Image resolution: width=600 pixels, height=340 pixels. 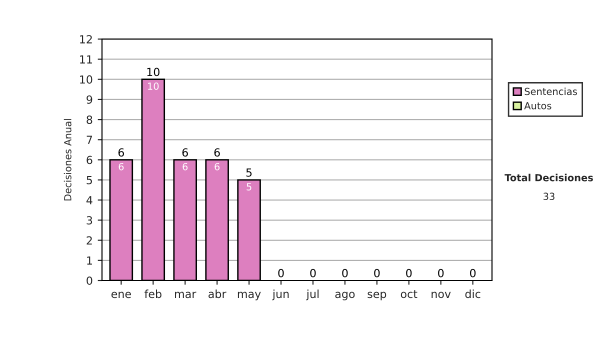 I want to click on data-label: 10, so click(x=153, y=86).